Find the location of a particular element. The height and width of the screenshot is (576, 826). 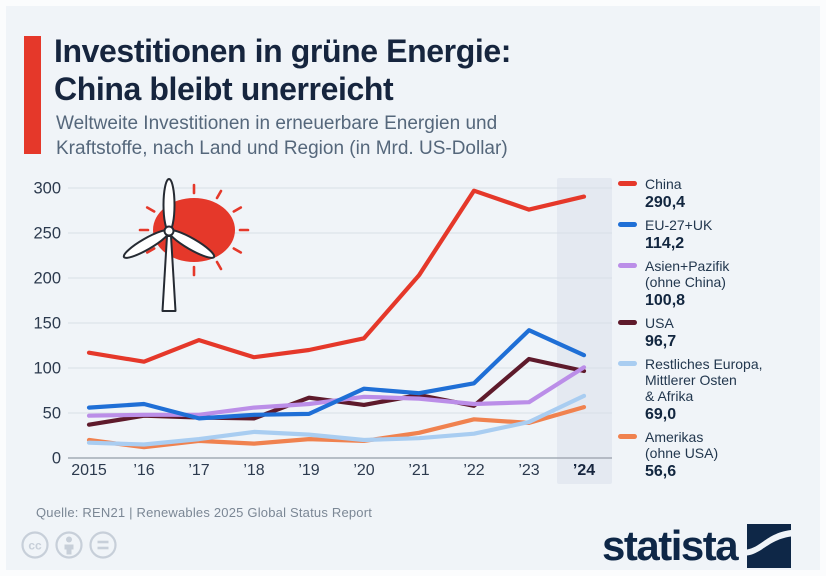

legend-label: EU-27+UK is located at coordinates (679, 225).